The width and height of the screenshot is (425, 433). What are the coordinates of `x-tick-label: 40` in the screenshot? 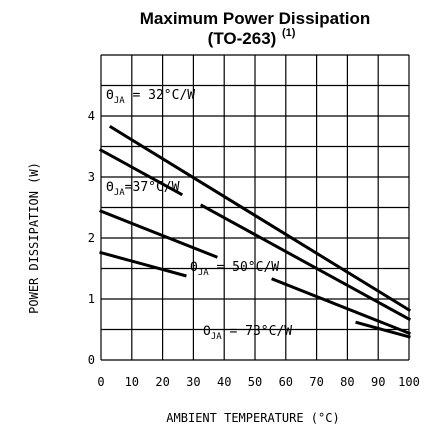 It's located at (224, 382).